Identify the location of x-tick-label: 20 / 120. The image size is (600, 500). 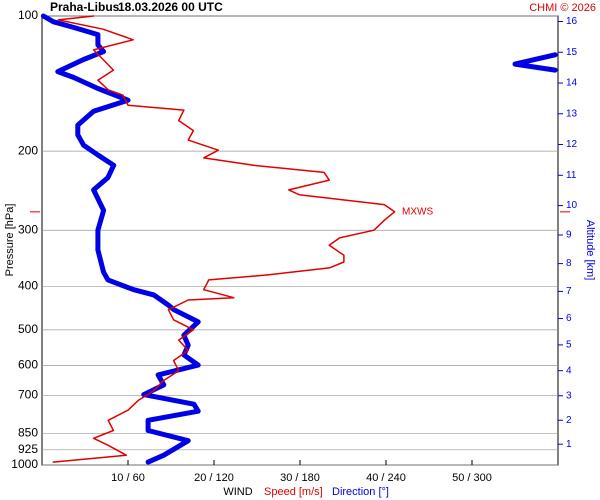
(214, 478).